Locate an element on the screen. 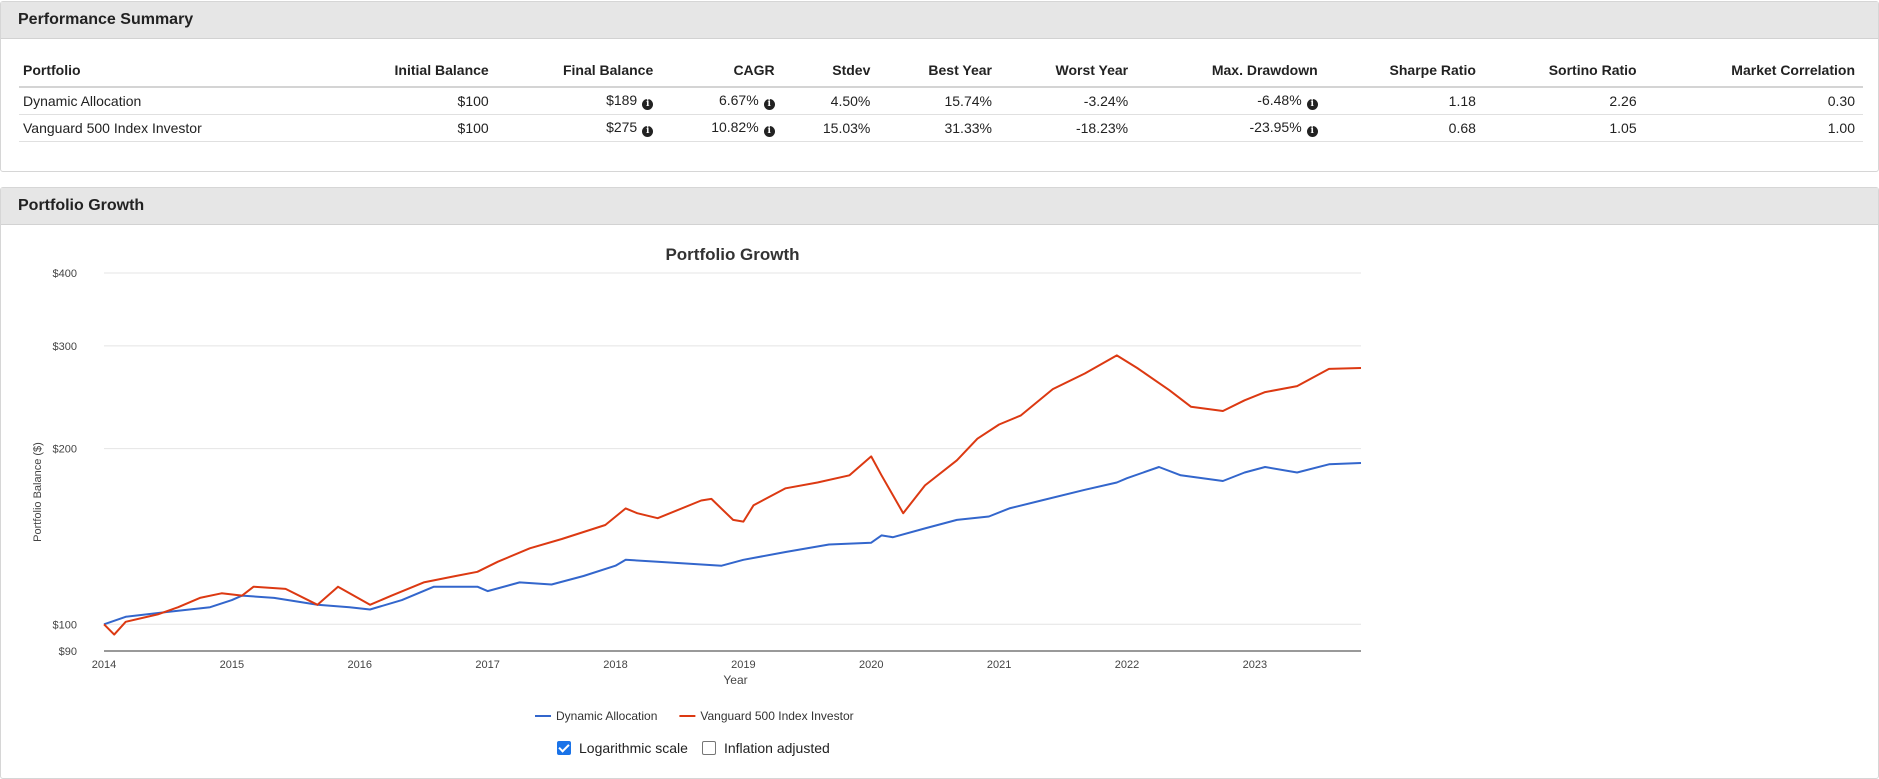 This screenshot has height=779, width=1879. x-tick-label: 2020 is located at coordinates (871, 665).